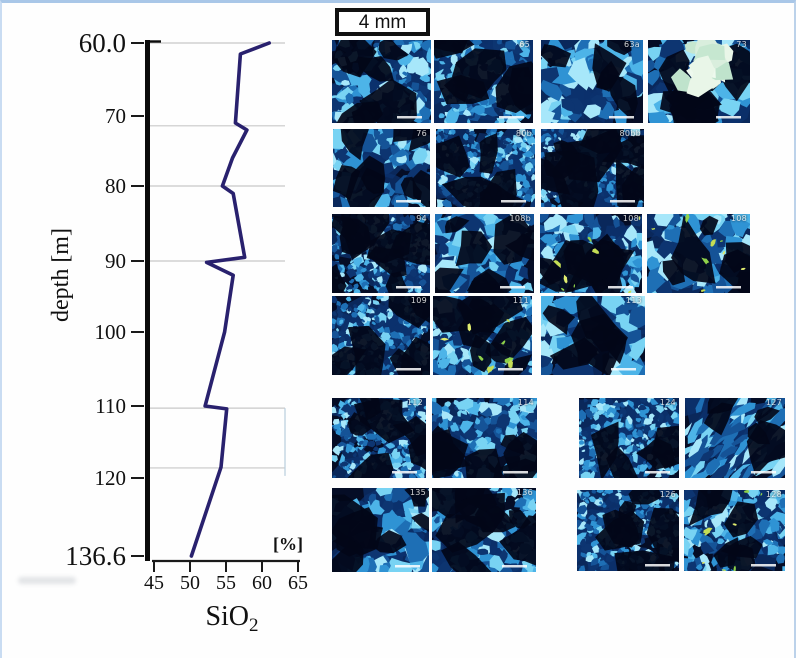 The height and width of the screenshot is (658, 796). Describe the element at coordinates (154, 583) in the screenshot. I see `sio2-tick-label: 45` at that location.